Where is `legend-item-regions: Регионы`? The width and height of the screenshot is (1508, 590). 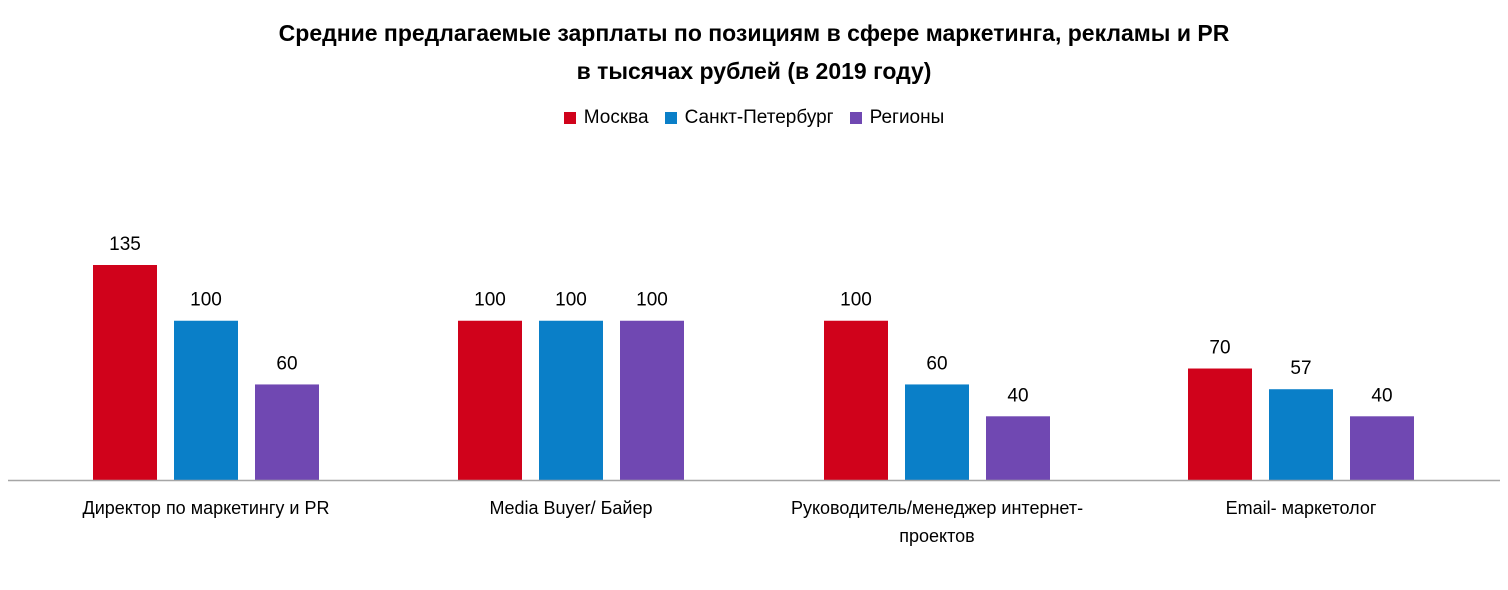 legend-item-regions: Регионы is located at coordinates (897, 118).